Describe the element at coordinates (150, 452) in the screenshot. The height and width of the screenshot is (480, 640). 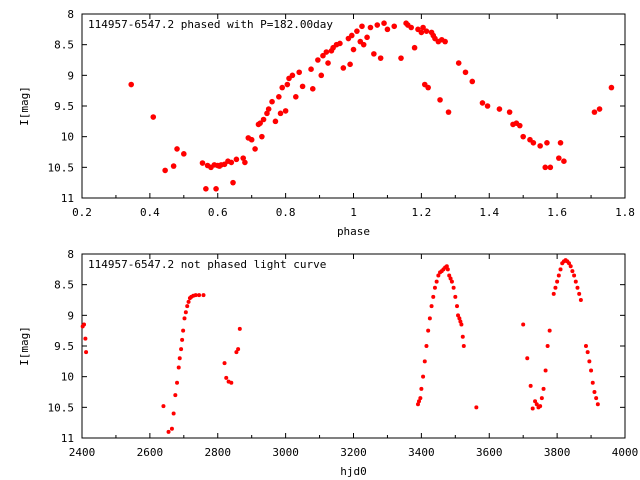
I see `x-tick-label: 2600` at that location.